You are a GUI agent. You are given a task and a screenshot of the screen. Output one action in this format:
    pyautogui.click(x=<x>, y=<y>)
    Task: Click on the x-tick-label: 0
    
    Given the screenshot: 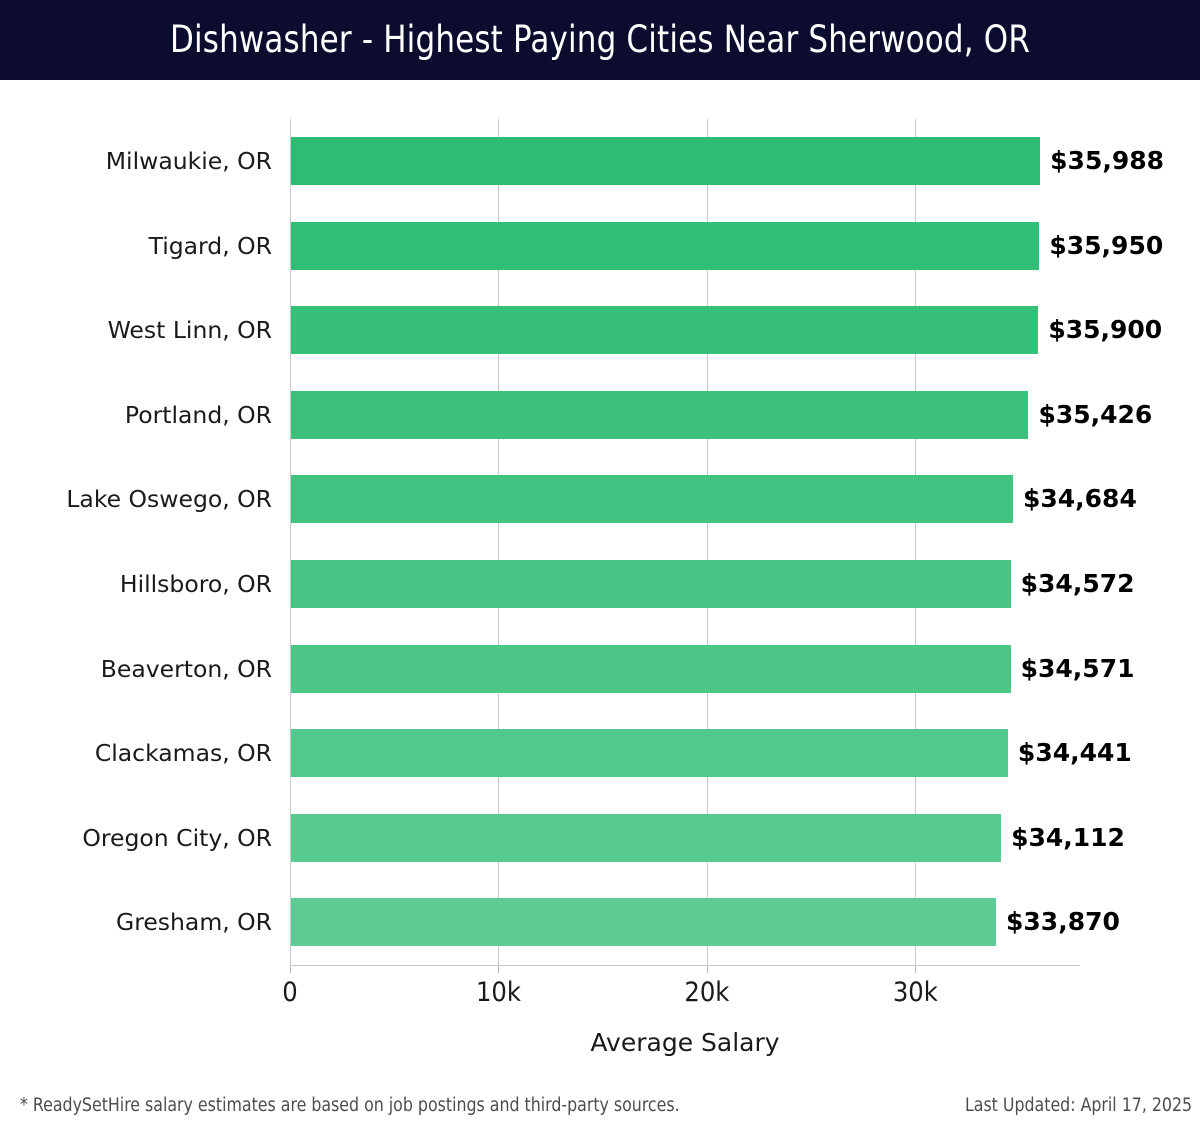 What is the action you would take?
    pyautogui.click(x=290, y=992)
    